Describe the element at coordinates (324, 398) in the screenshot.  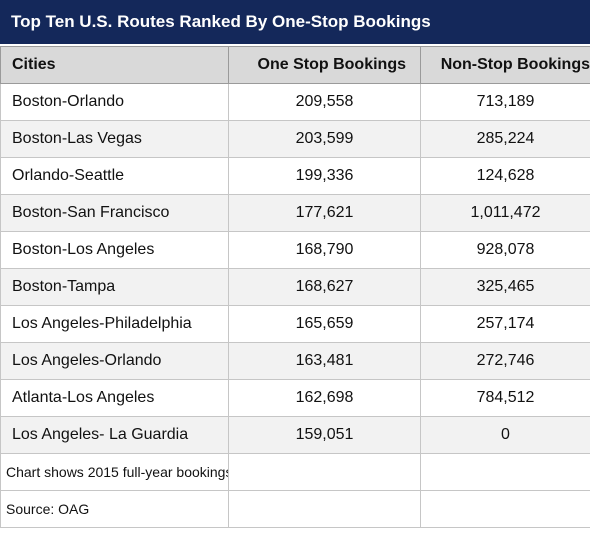
I see `cell-one-stop: 162,698` at that location.